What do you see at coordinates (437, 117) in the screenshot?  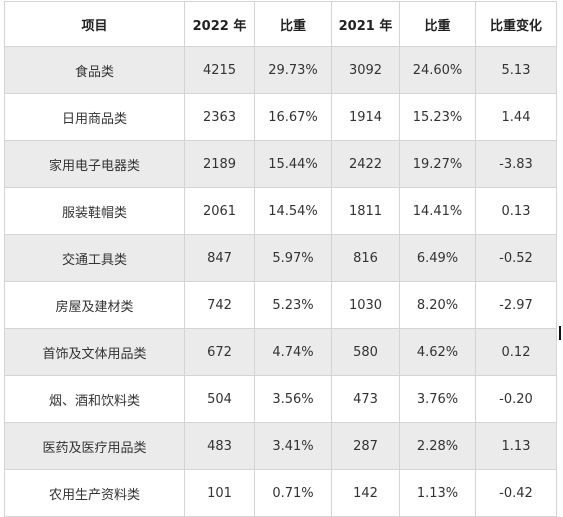 I see `cell-share-2021: 15.23%` at bounding box center [437, 117].